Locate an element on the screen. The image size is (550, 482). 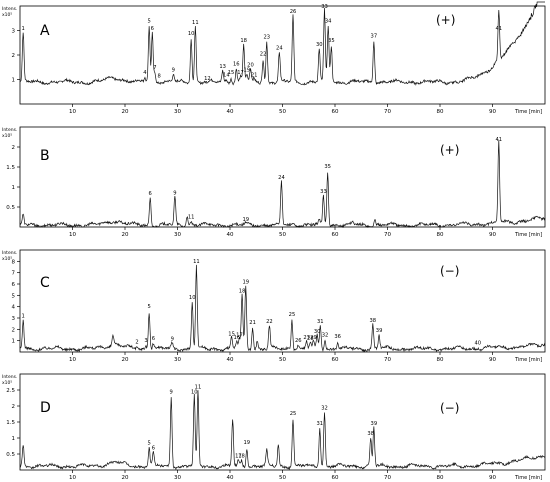
peak-label: 28 is located at coordinates (310, 339).